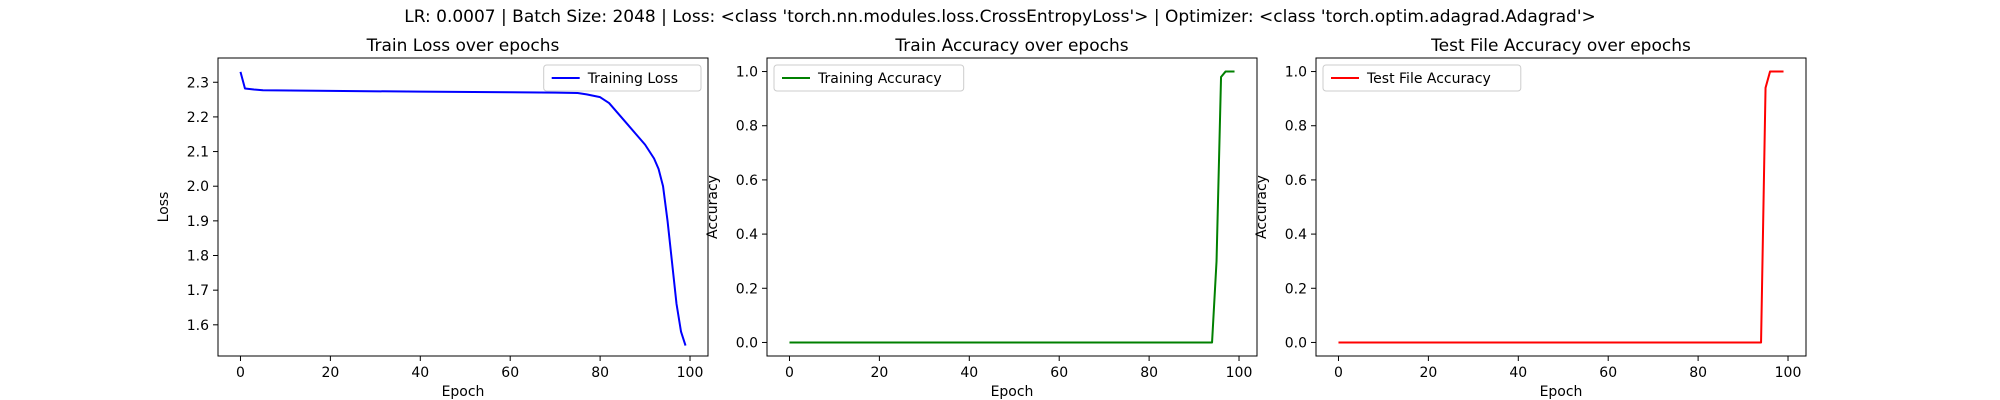 The width and height of the screenshot is (2000, 400). What do you see at coordinates (164, 207) in the screenshot?
I see `y-axis-label: Loss` at bounding box center [164, 207].